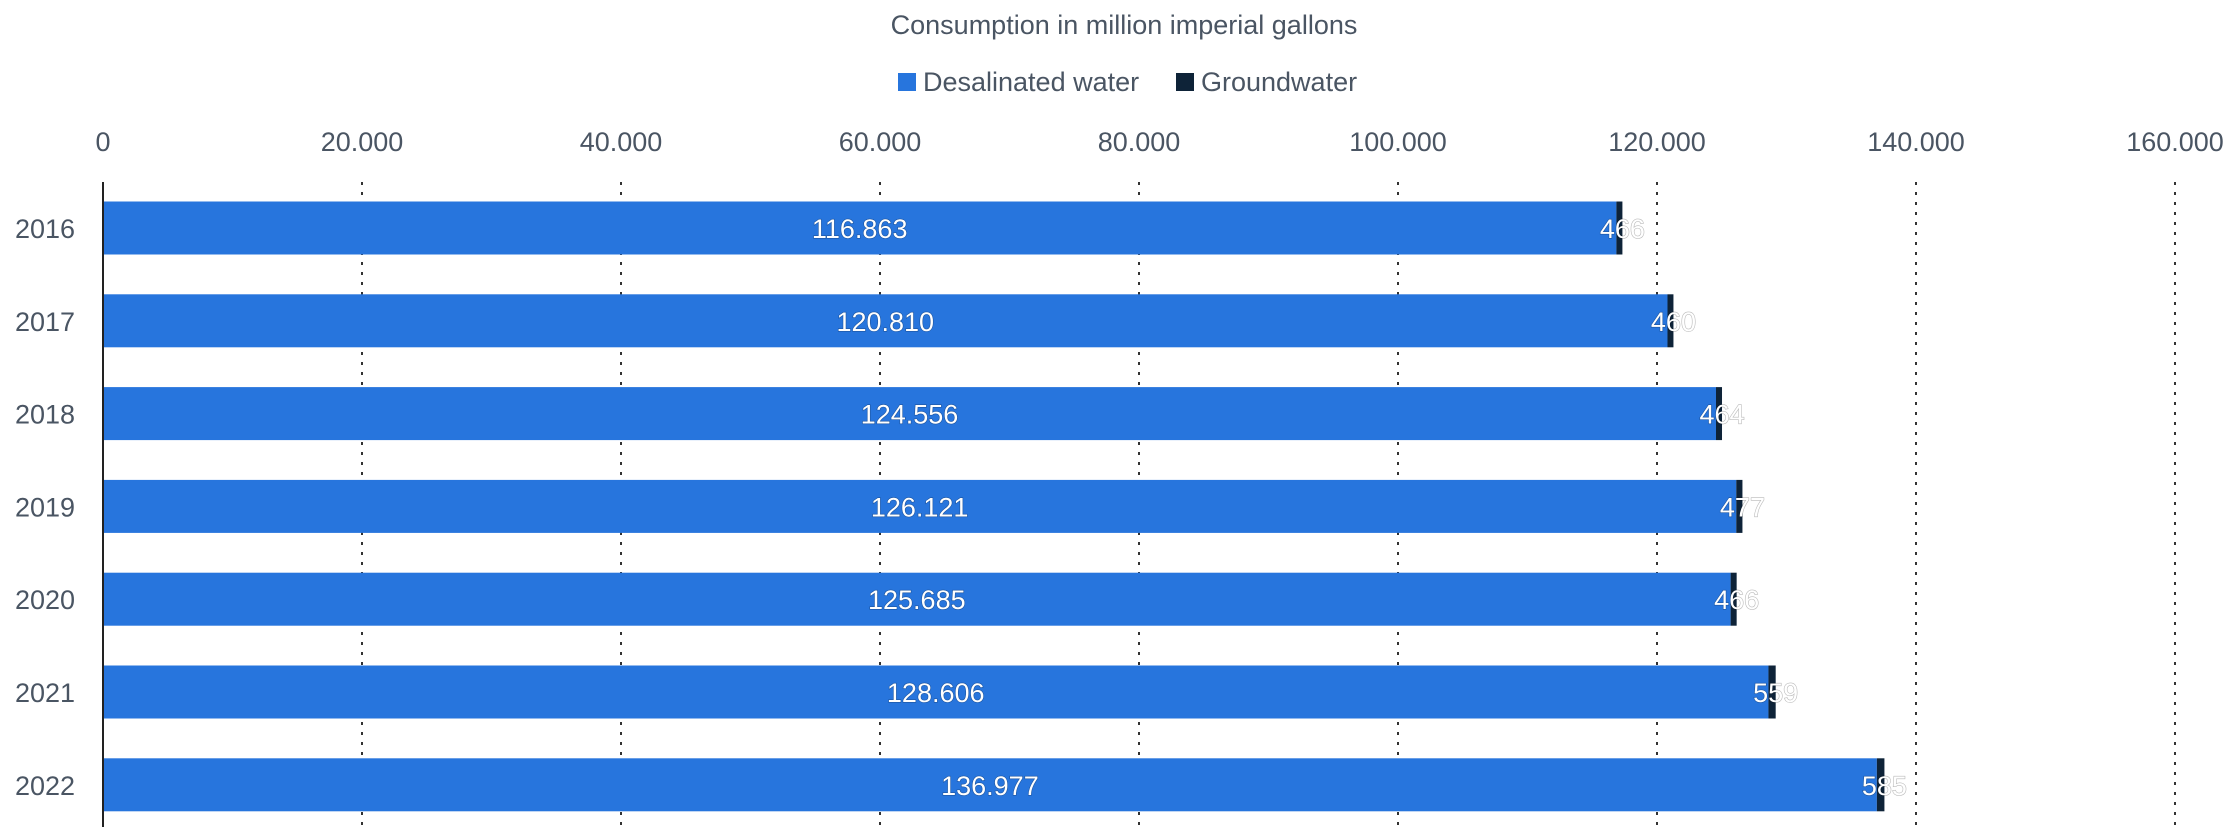 The image size is (2228, 827). What do you see at coordinates (102, 142) in the screenshot?
I see `x-tick-label: 0` at bounding box center [102, 142].